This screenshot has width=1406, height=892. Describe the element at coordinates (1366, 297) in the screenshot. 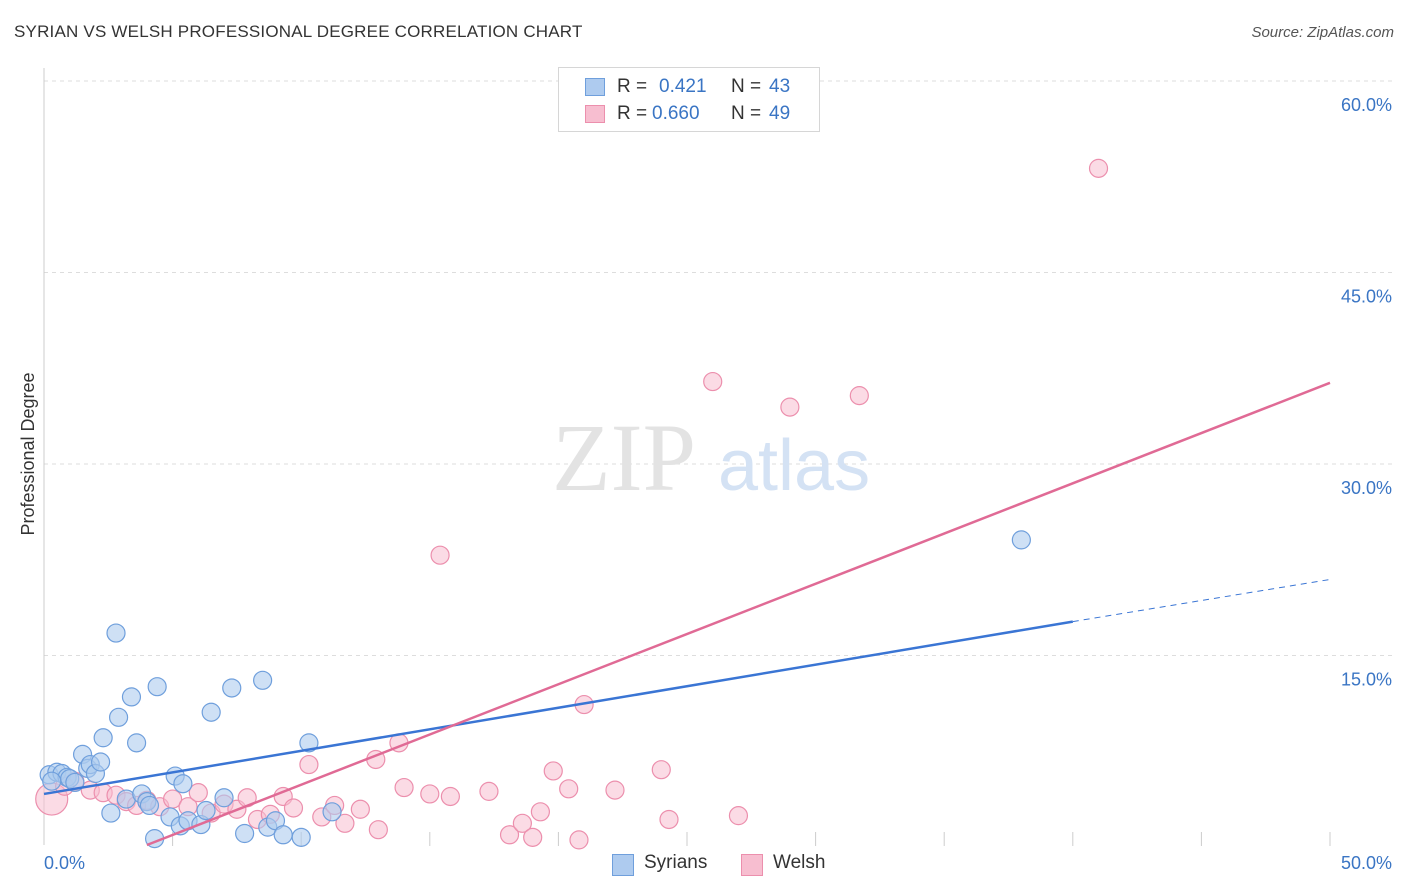

I see `y-tick-label: 45.0%` at that location.